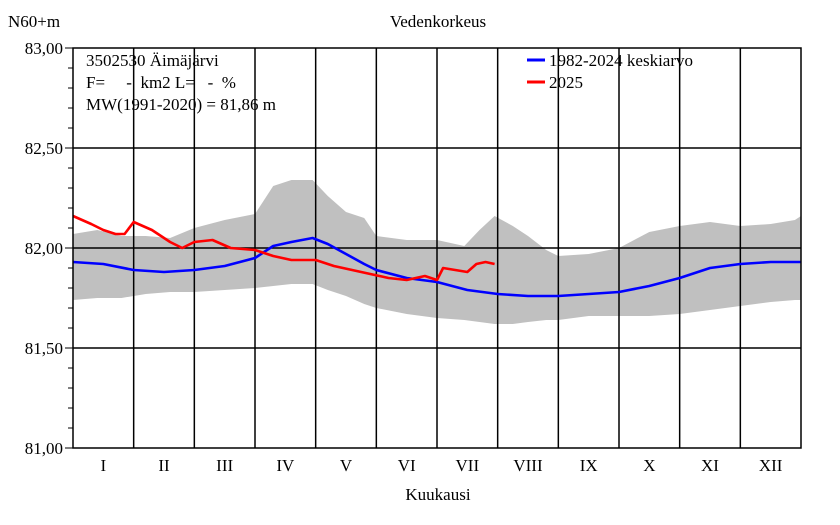 The image size is (840, 525). What do you see at coordinates (407, 465) in the screenshot?
I see `x-tick-label: VI` at bounding box center [407, 465].